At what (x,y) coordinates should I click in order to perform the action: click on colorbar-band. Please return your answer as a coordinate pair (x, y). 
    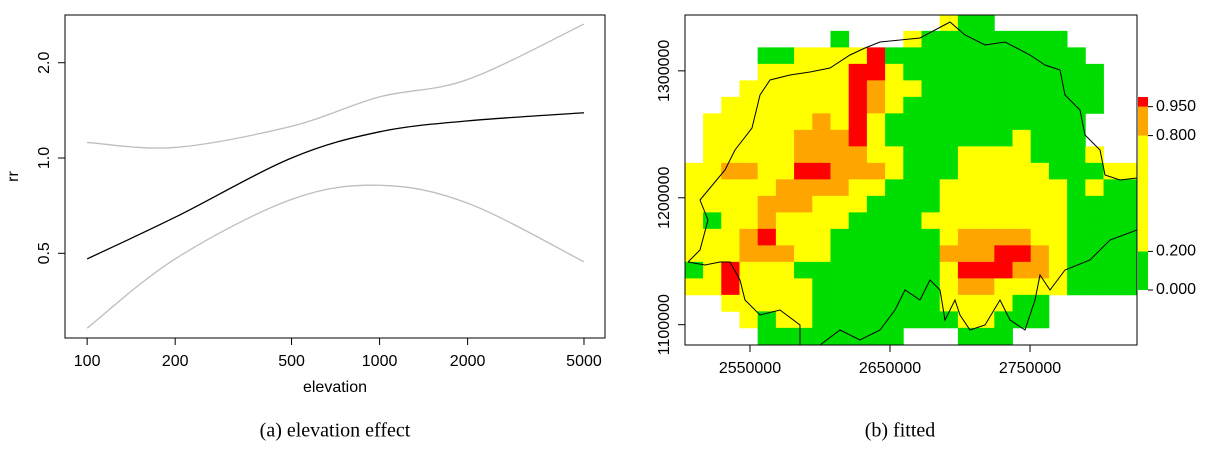
    Looking at the image, I should click on (1143, 102).